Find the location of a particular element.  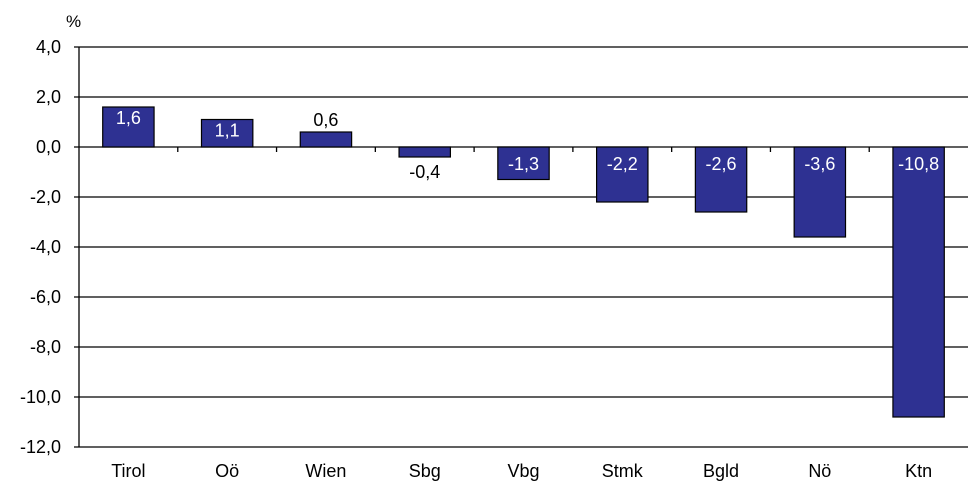

x-tick-marks is located at coordinates (523, 149).